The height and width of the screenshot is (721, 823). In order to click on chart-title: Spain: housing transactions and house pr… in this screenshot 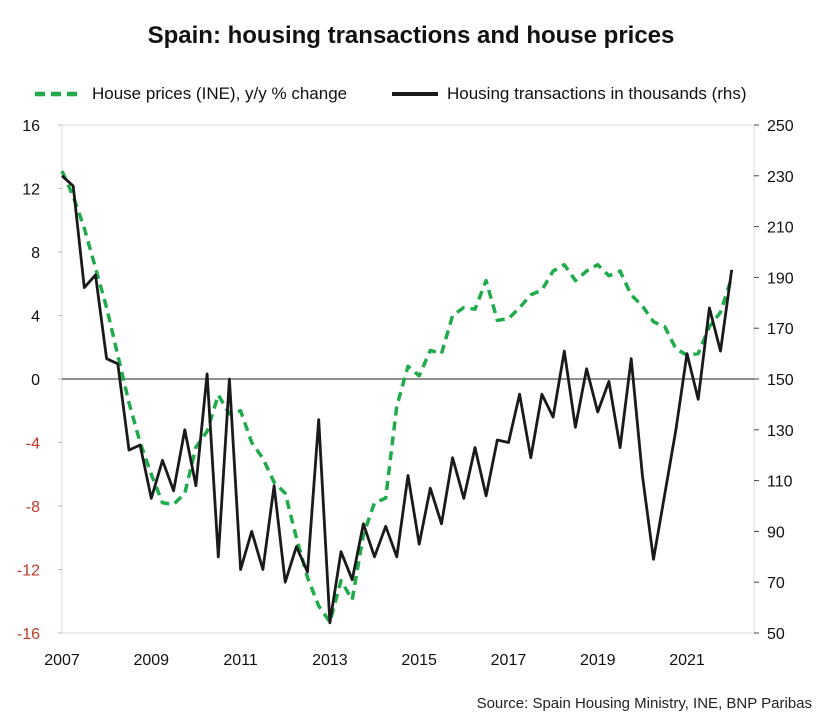, I will do `click(411, 35)`.